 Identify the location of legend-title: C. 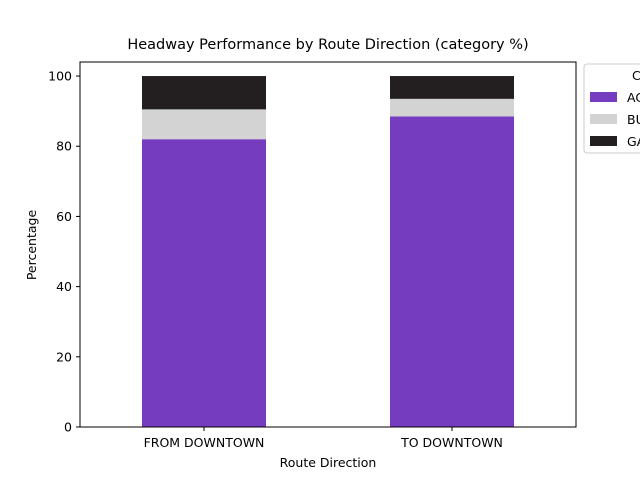
(636, 75).